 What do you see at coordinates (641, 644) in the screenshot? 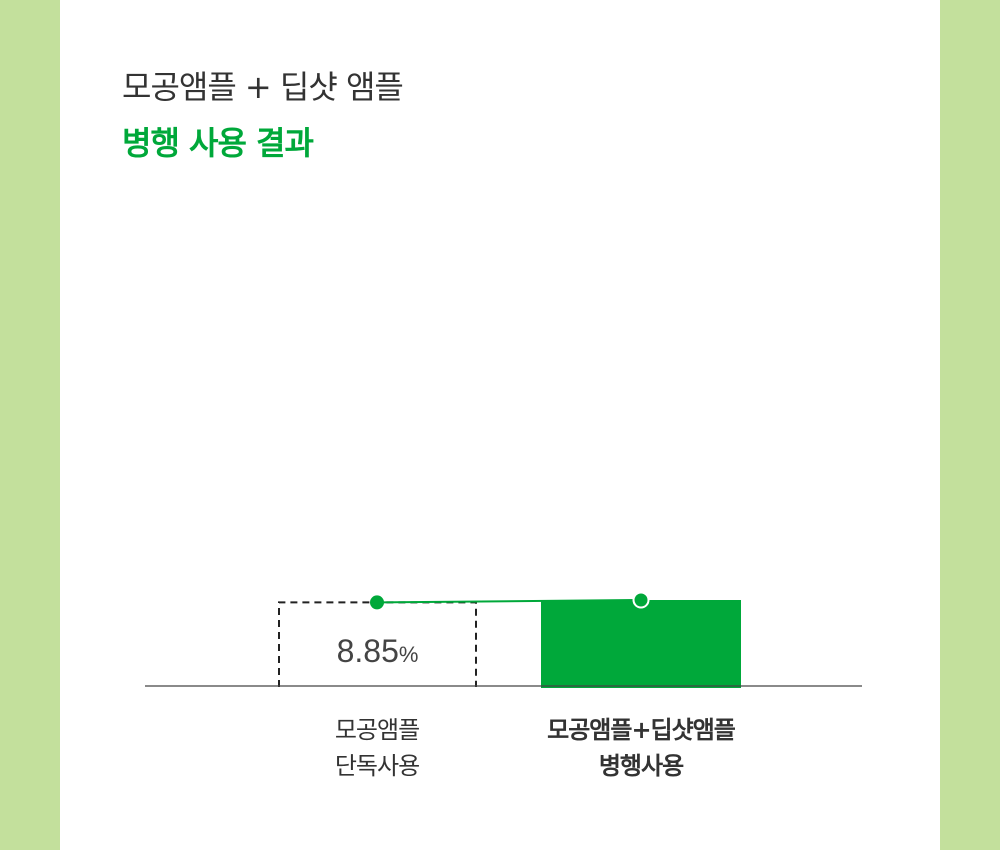
I see `bar-combined` at bounding box center [641, 644].